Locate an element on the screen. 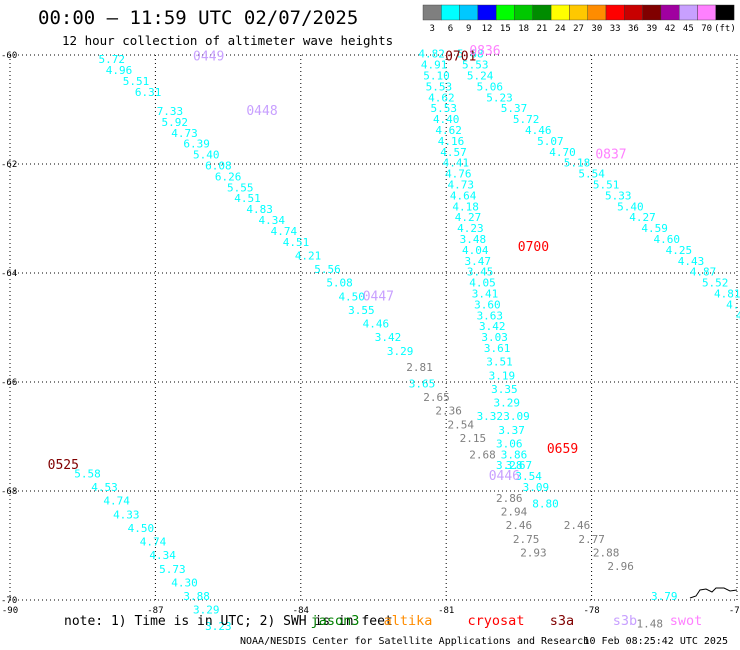  wave-height-value: 3.23 is located at coordinates (218, 626).